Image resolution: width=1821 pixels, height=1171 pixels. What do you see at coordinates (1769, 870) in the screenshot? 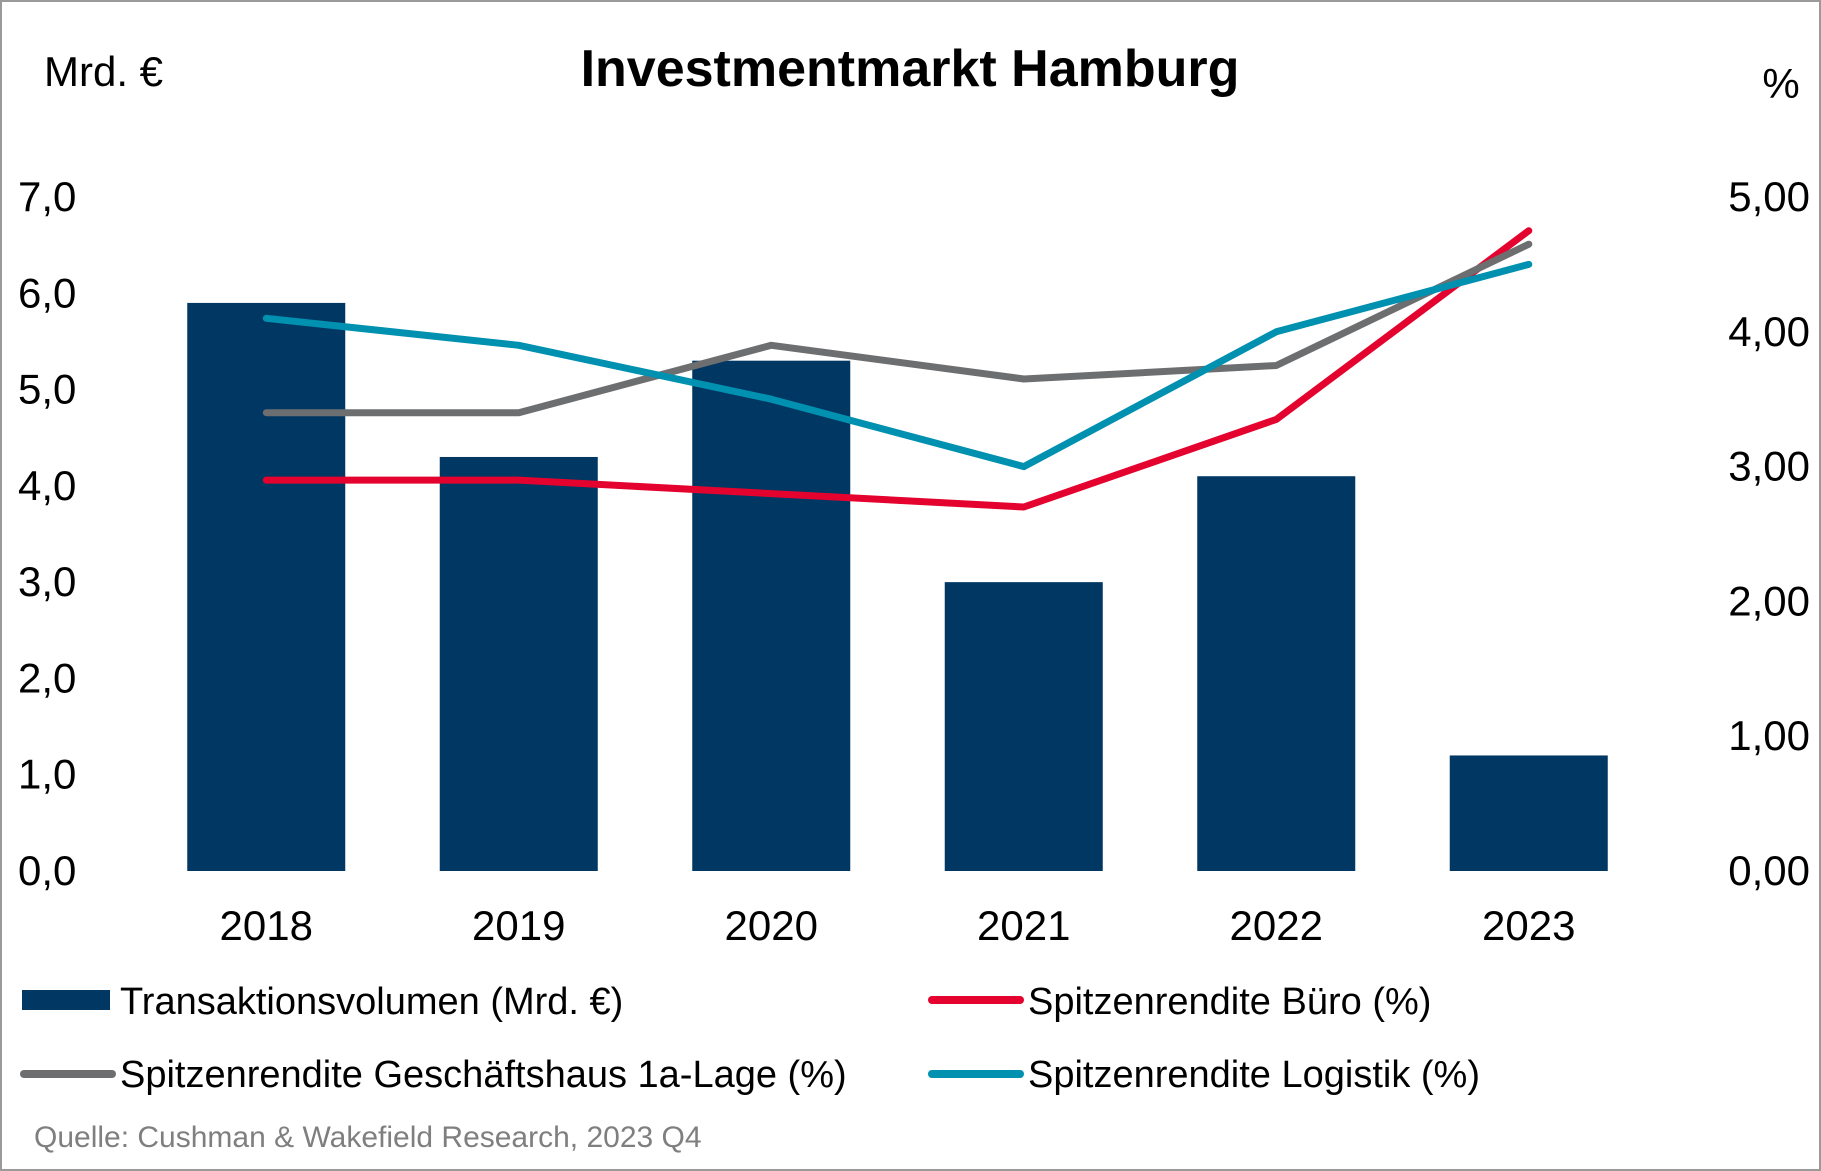
I see `y-right-tick-label: 0,00` at bounding box center [1769, 870].